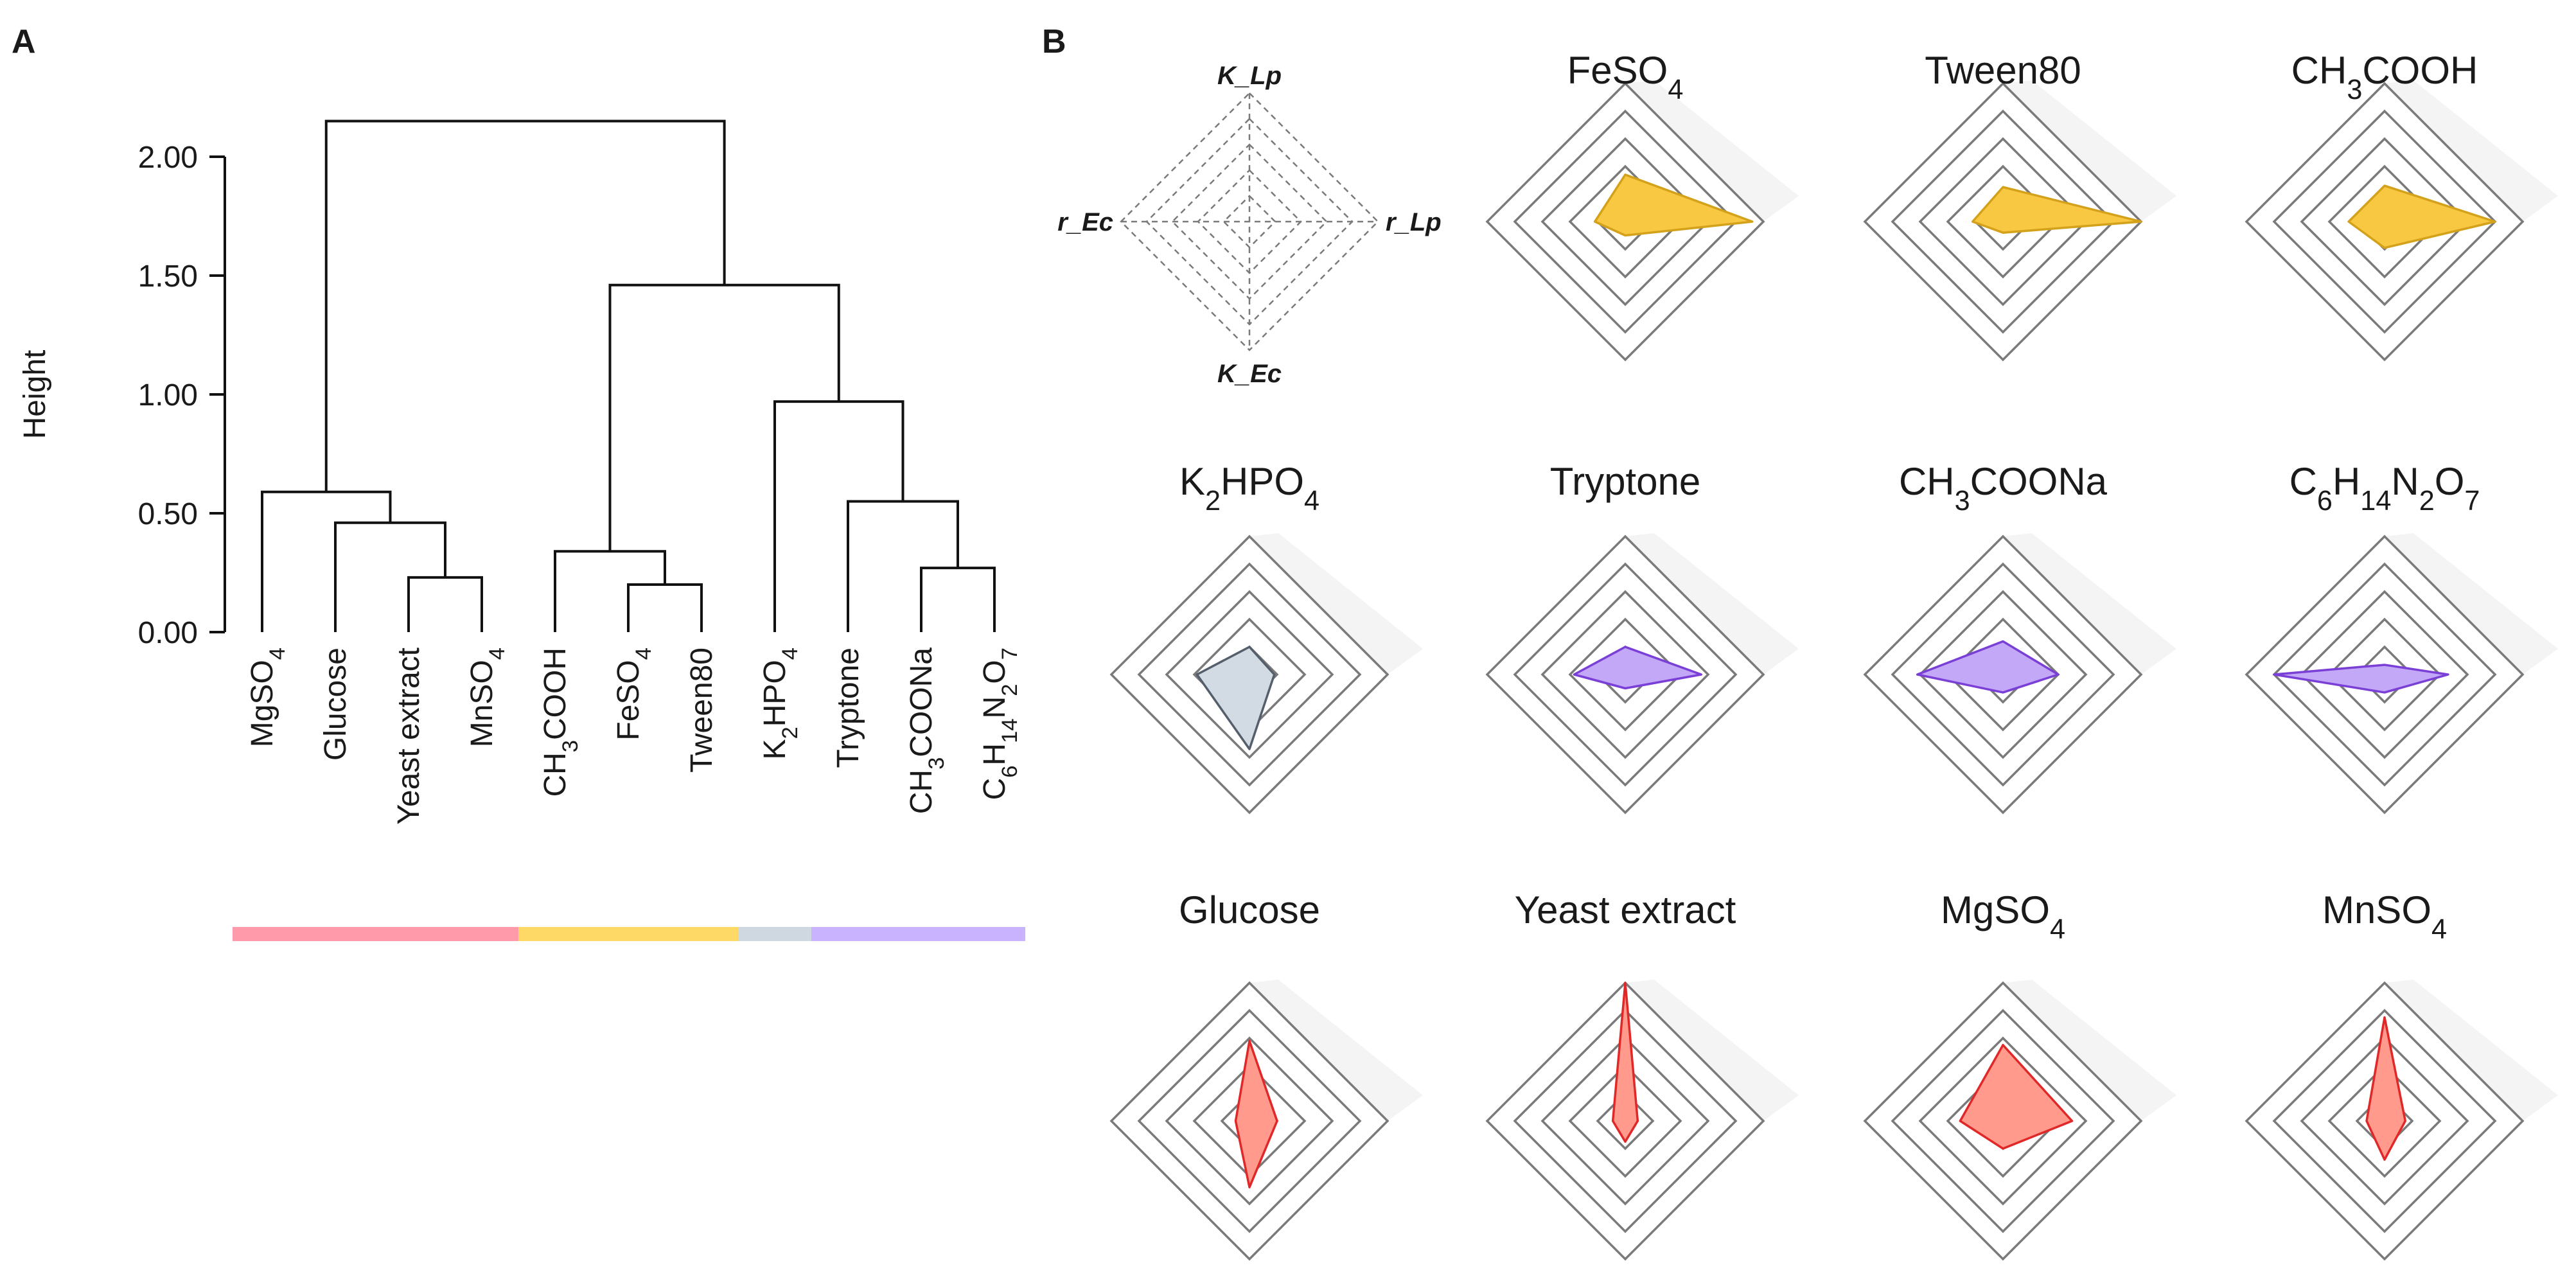  What do you see at coordinates (1010, 690) in the screenshot?
I see `leaf-label-subscript: 2` at bounding box center [1010, 690].